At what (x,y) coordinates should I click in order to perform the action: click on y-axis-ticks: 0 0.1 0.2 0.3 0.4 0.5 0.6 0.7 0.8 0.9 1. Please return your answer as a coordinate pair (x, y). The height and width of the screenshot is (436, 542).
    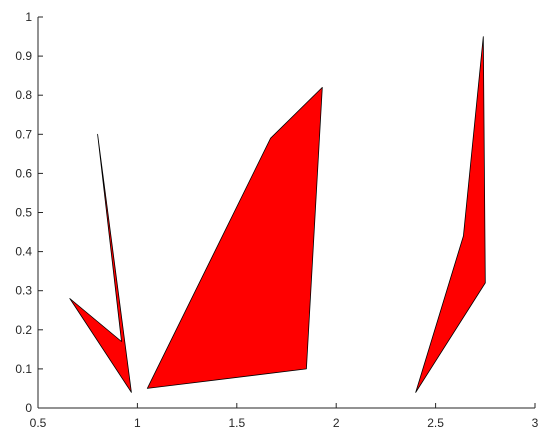
    Looking at the image, I should click on (29, 212).